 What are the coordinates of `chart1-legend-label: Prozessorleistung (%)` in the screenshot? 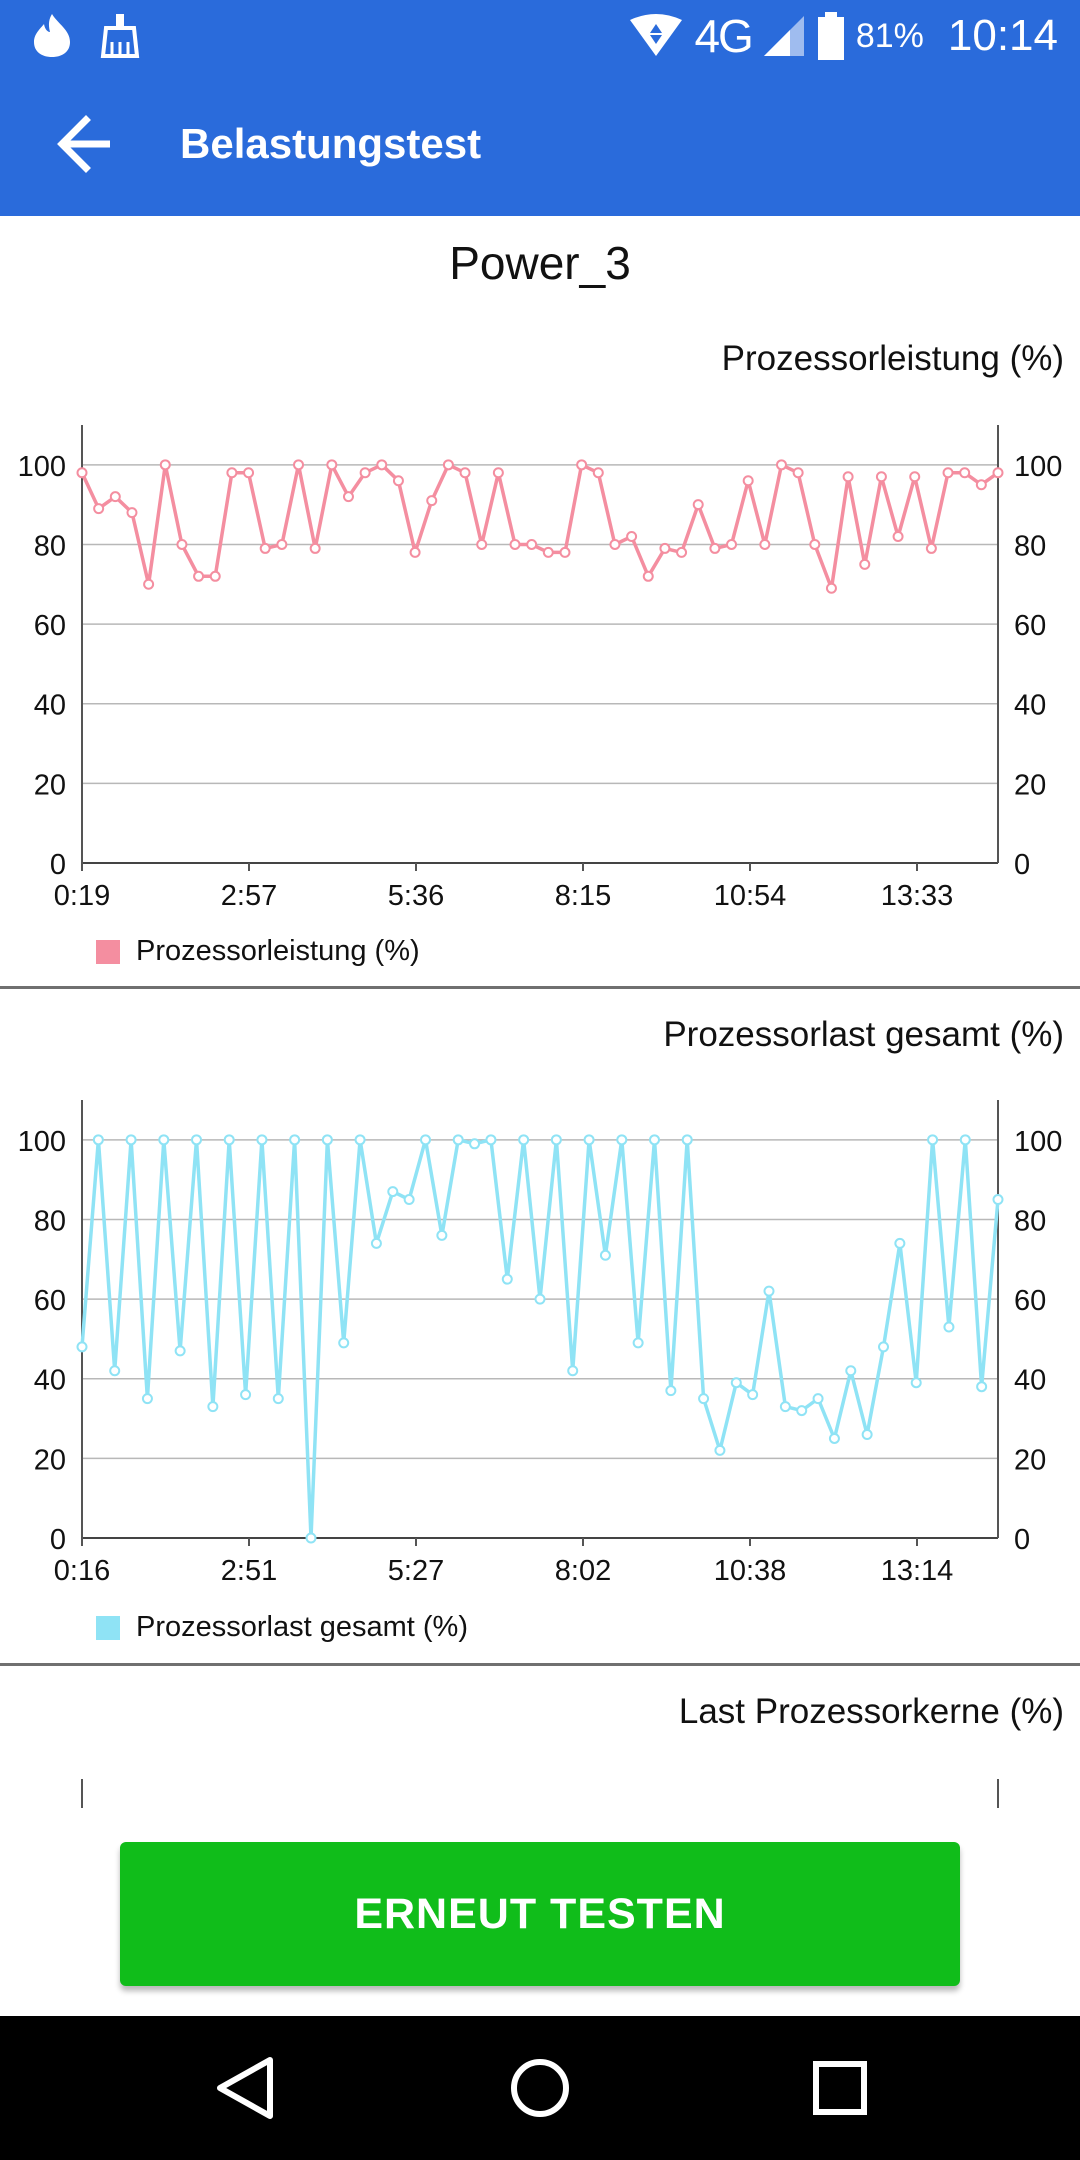 It's located at (278, 951).